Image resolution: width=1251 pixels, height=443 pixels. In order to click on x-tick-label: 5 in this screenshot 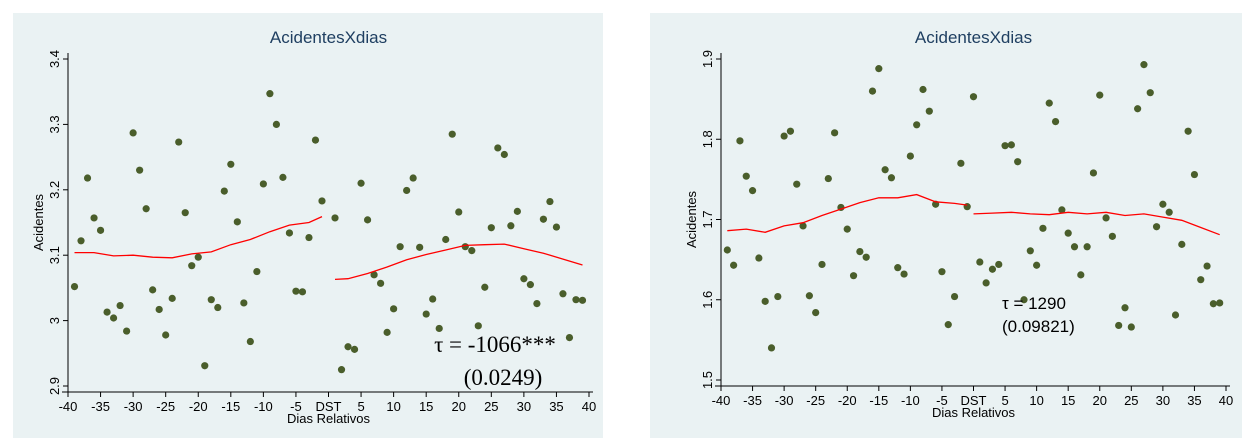, I will do `click(1004, 400)`.